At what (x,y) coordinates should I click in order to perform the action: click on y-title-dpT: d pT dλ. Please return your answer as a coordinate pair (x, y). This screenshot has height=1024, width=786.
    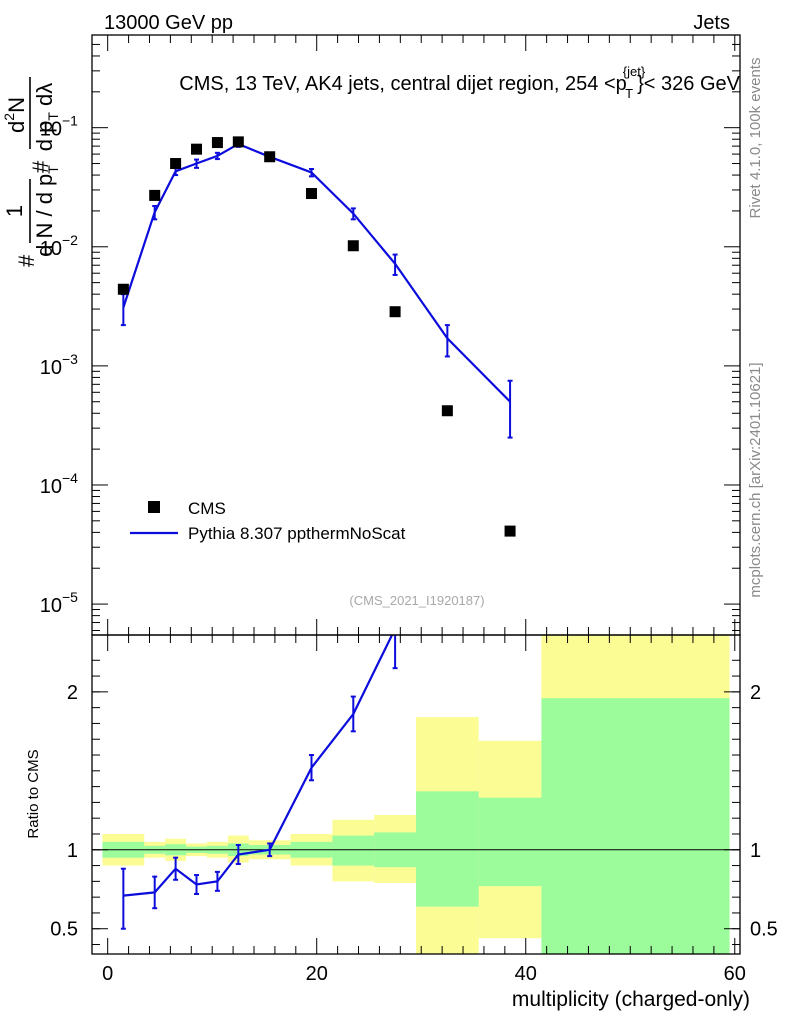
    Looking at the image, I should click on (46, 117).